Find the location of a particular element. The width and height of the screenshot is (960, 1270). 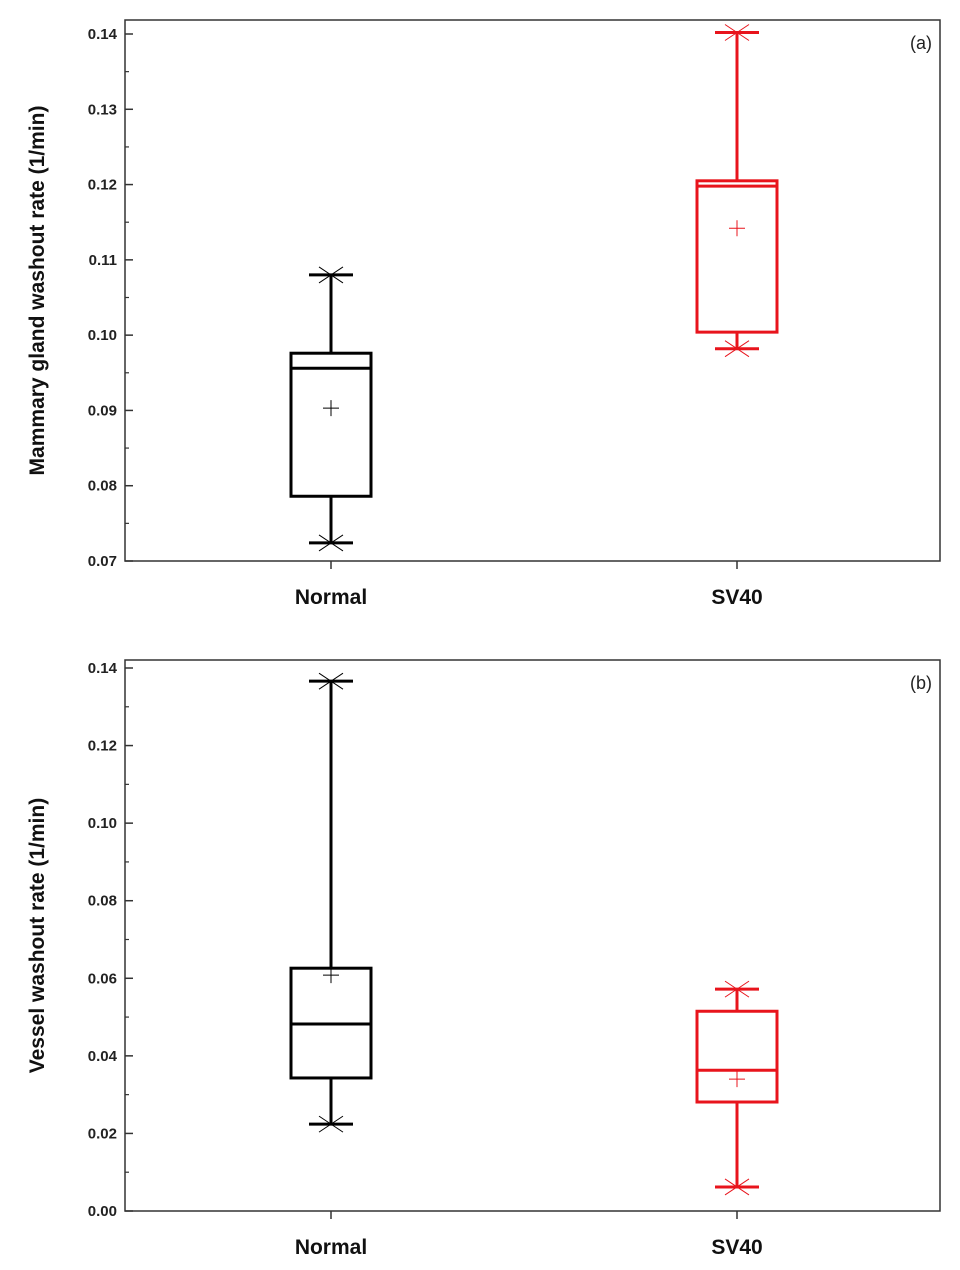

panel-label: (b) is located at coordinates (921, 683).